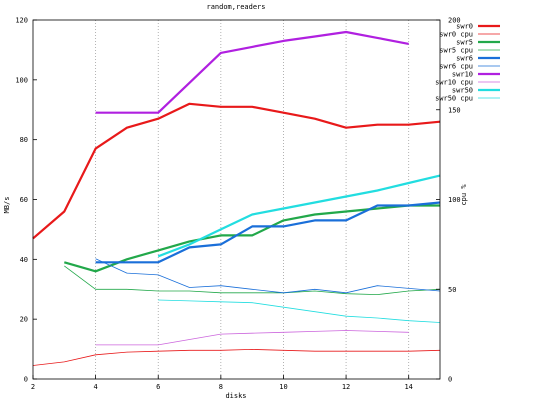 The width and height of the screenshot is (533, 400). What do you see at coordinates (408, 387) in the screenshot?
I see `x-tick-label: 14` at bounding box center [408, 387].